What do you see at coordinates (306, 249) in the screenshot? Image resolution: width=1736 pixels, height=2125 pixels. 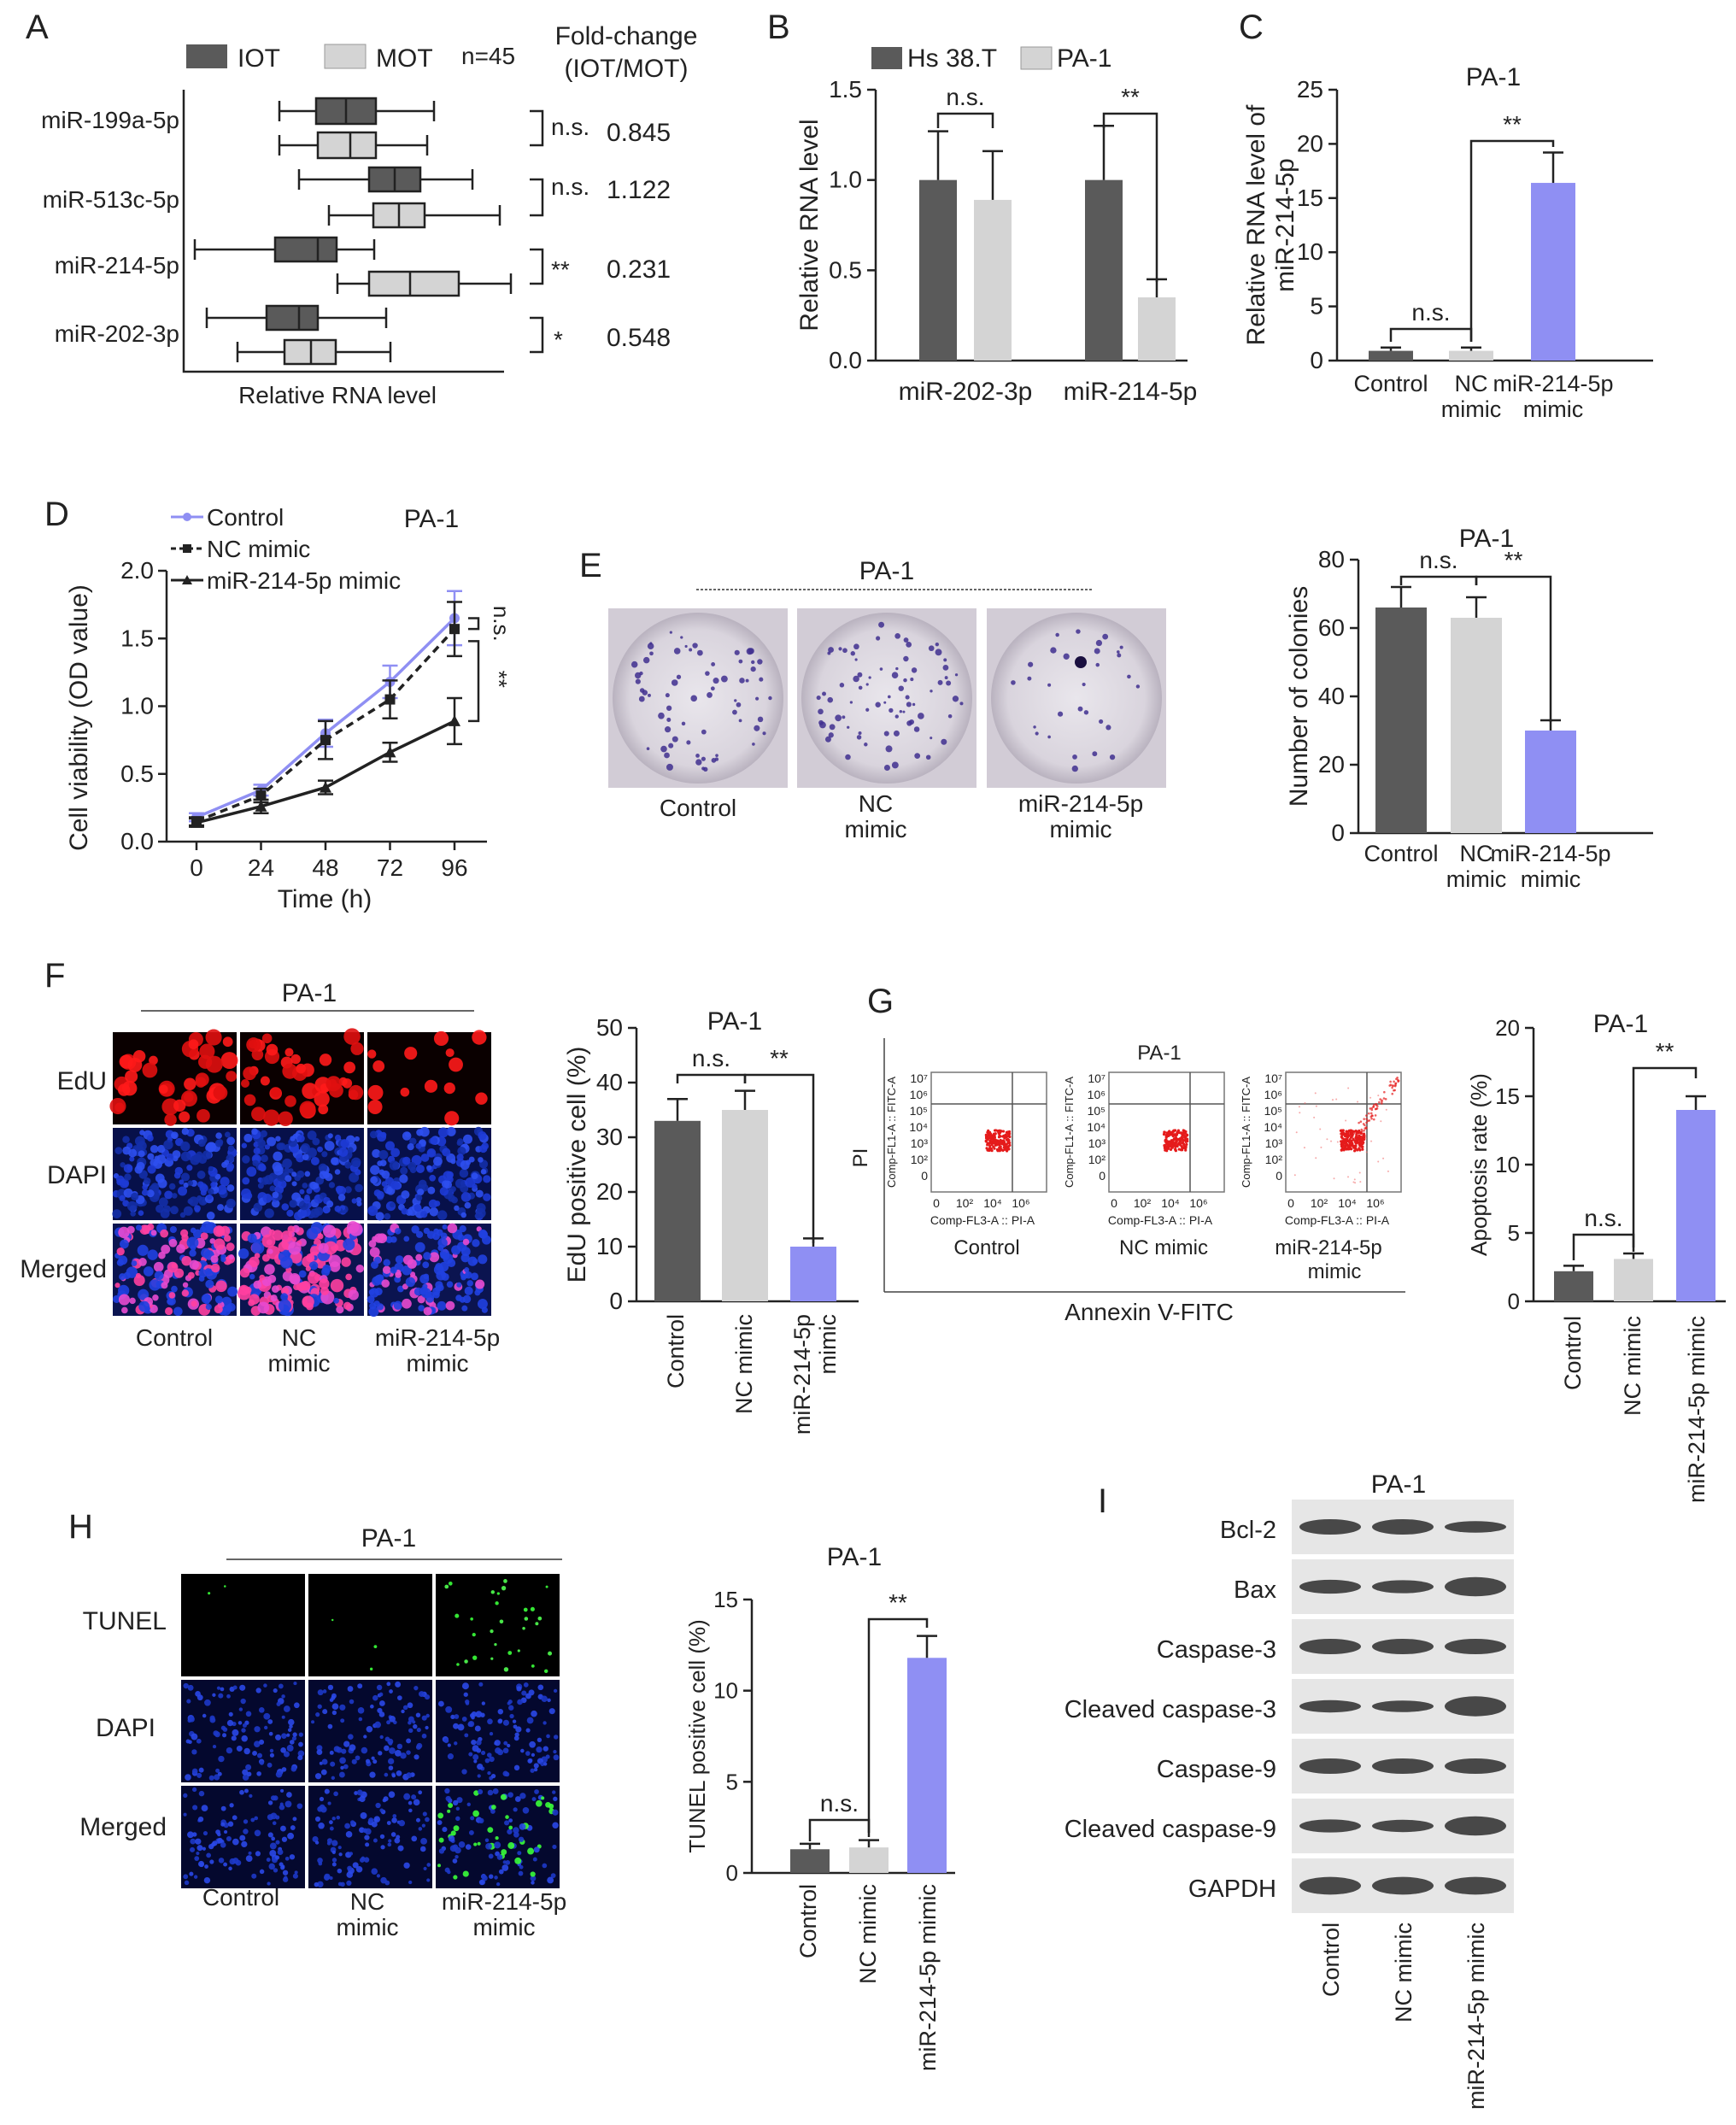 I see `box-214-iot` at bounding box center [306, 249].